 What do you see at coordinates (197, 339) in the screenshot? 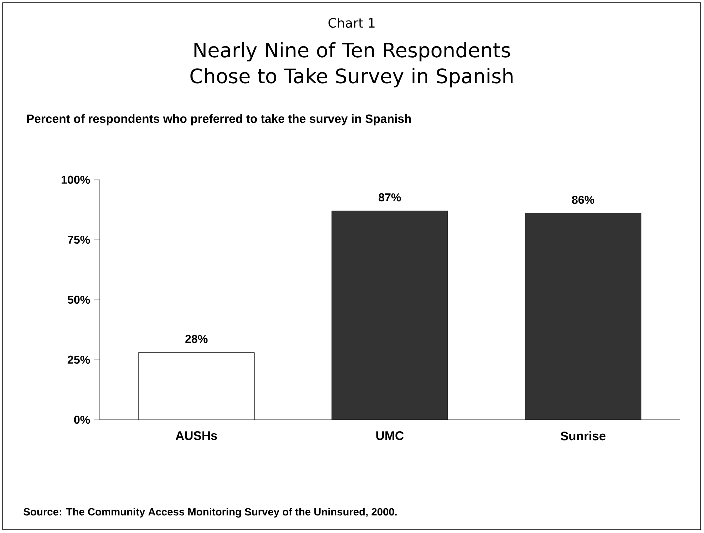
I see `data-label: 28%` at bounding box center [197, 339].